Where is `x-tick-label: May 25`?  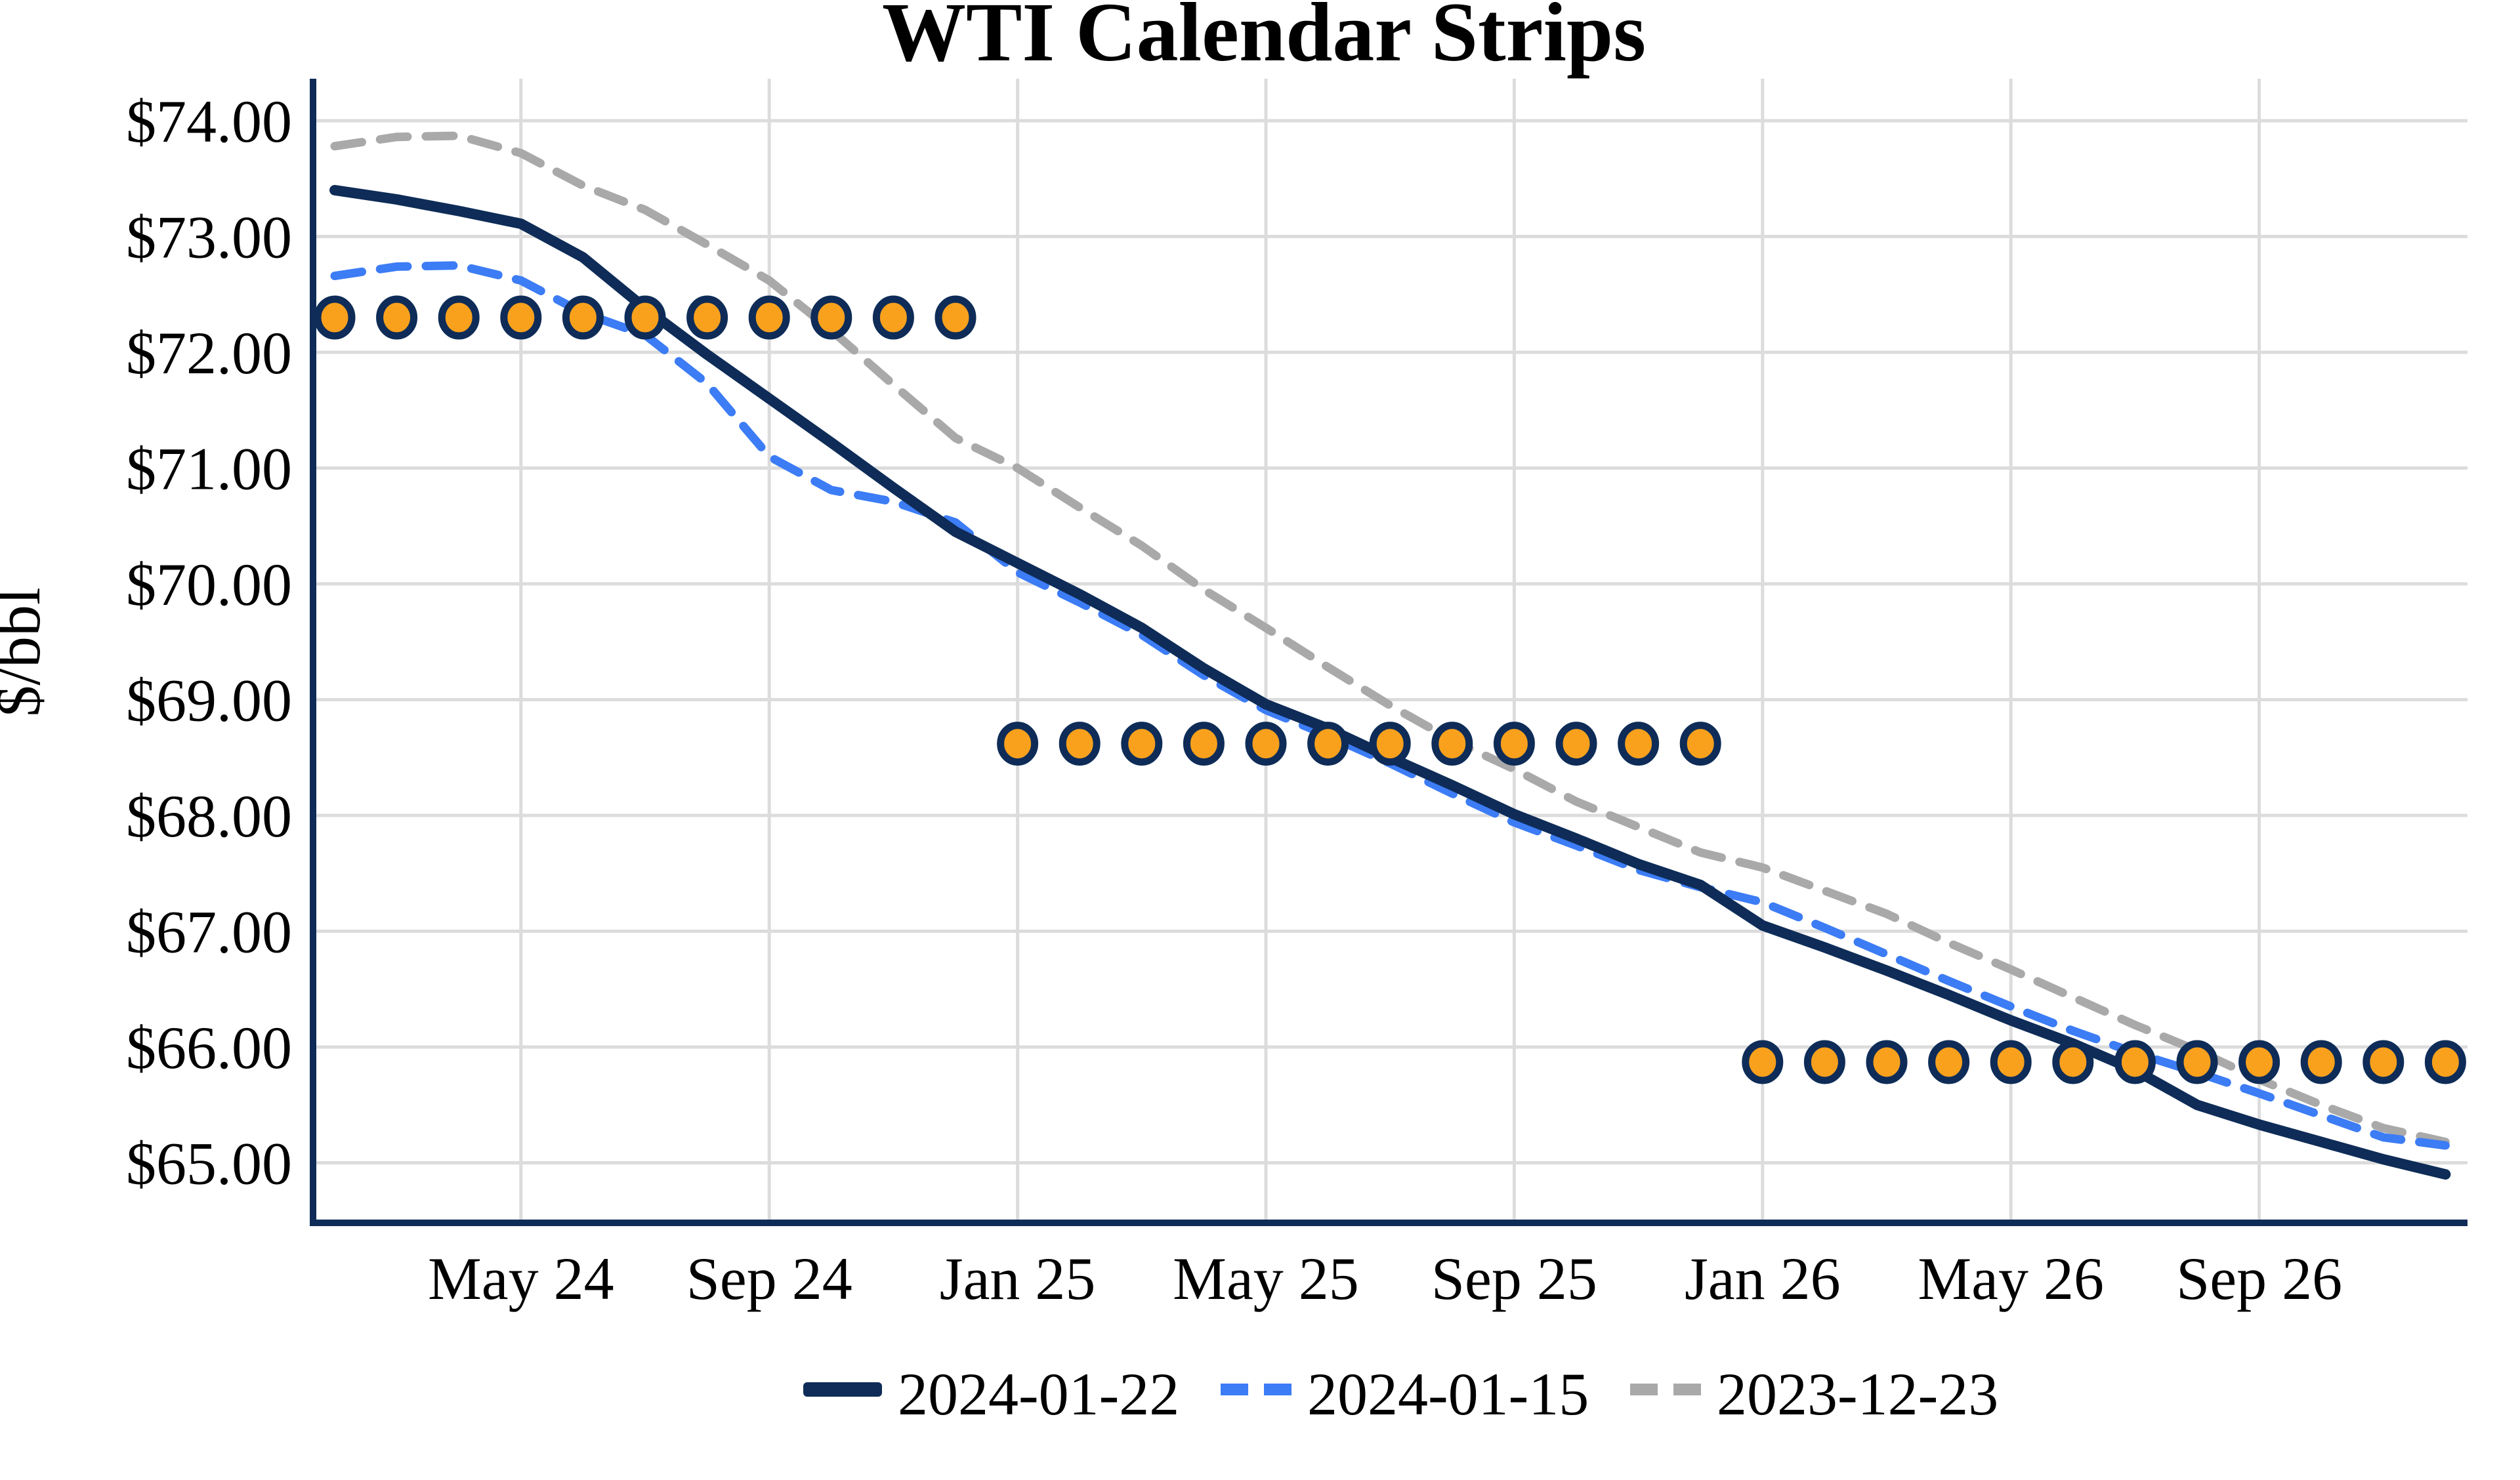
x-tick-label: May 25 is located at coordinates (1266, 1278).